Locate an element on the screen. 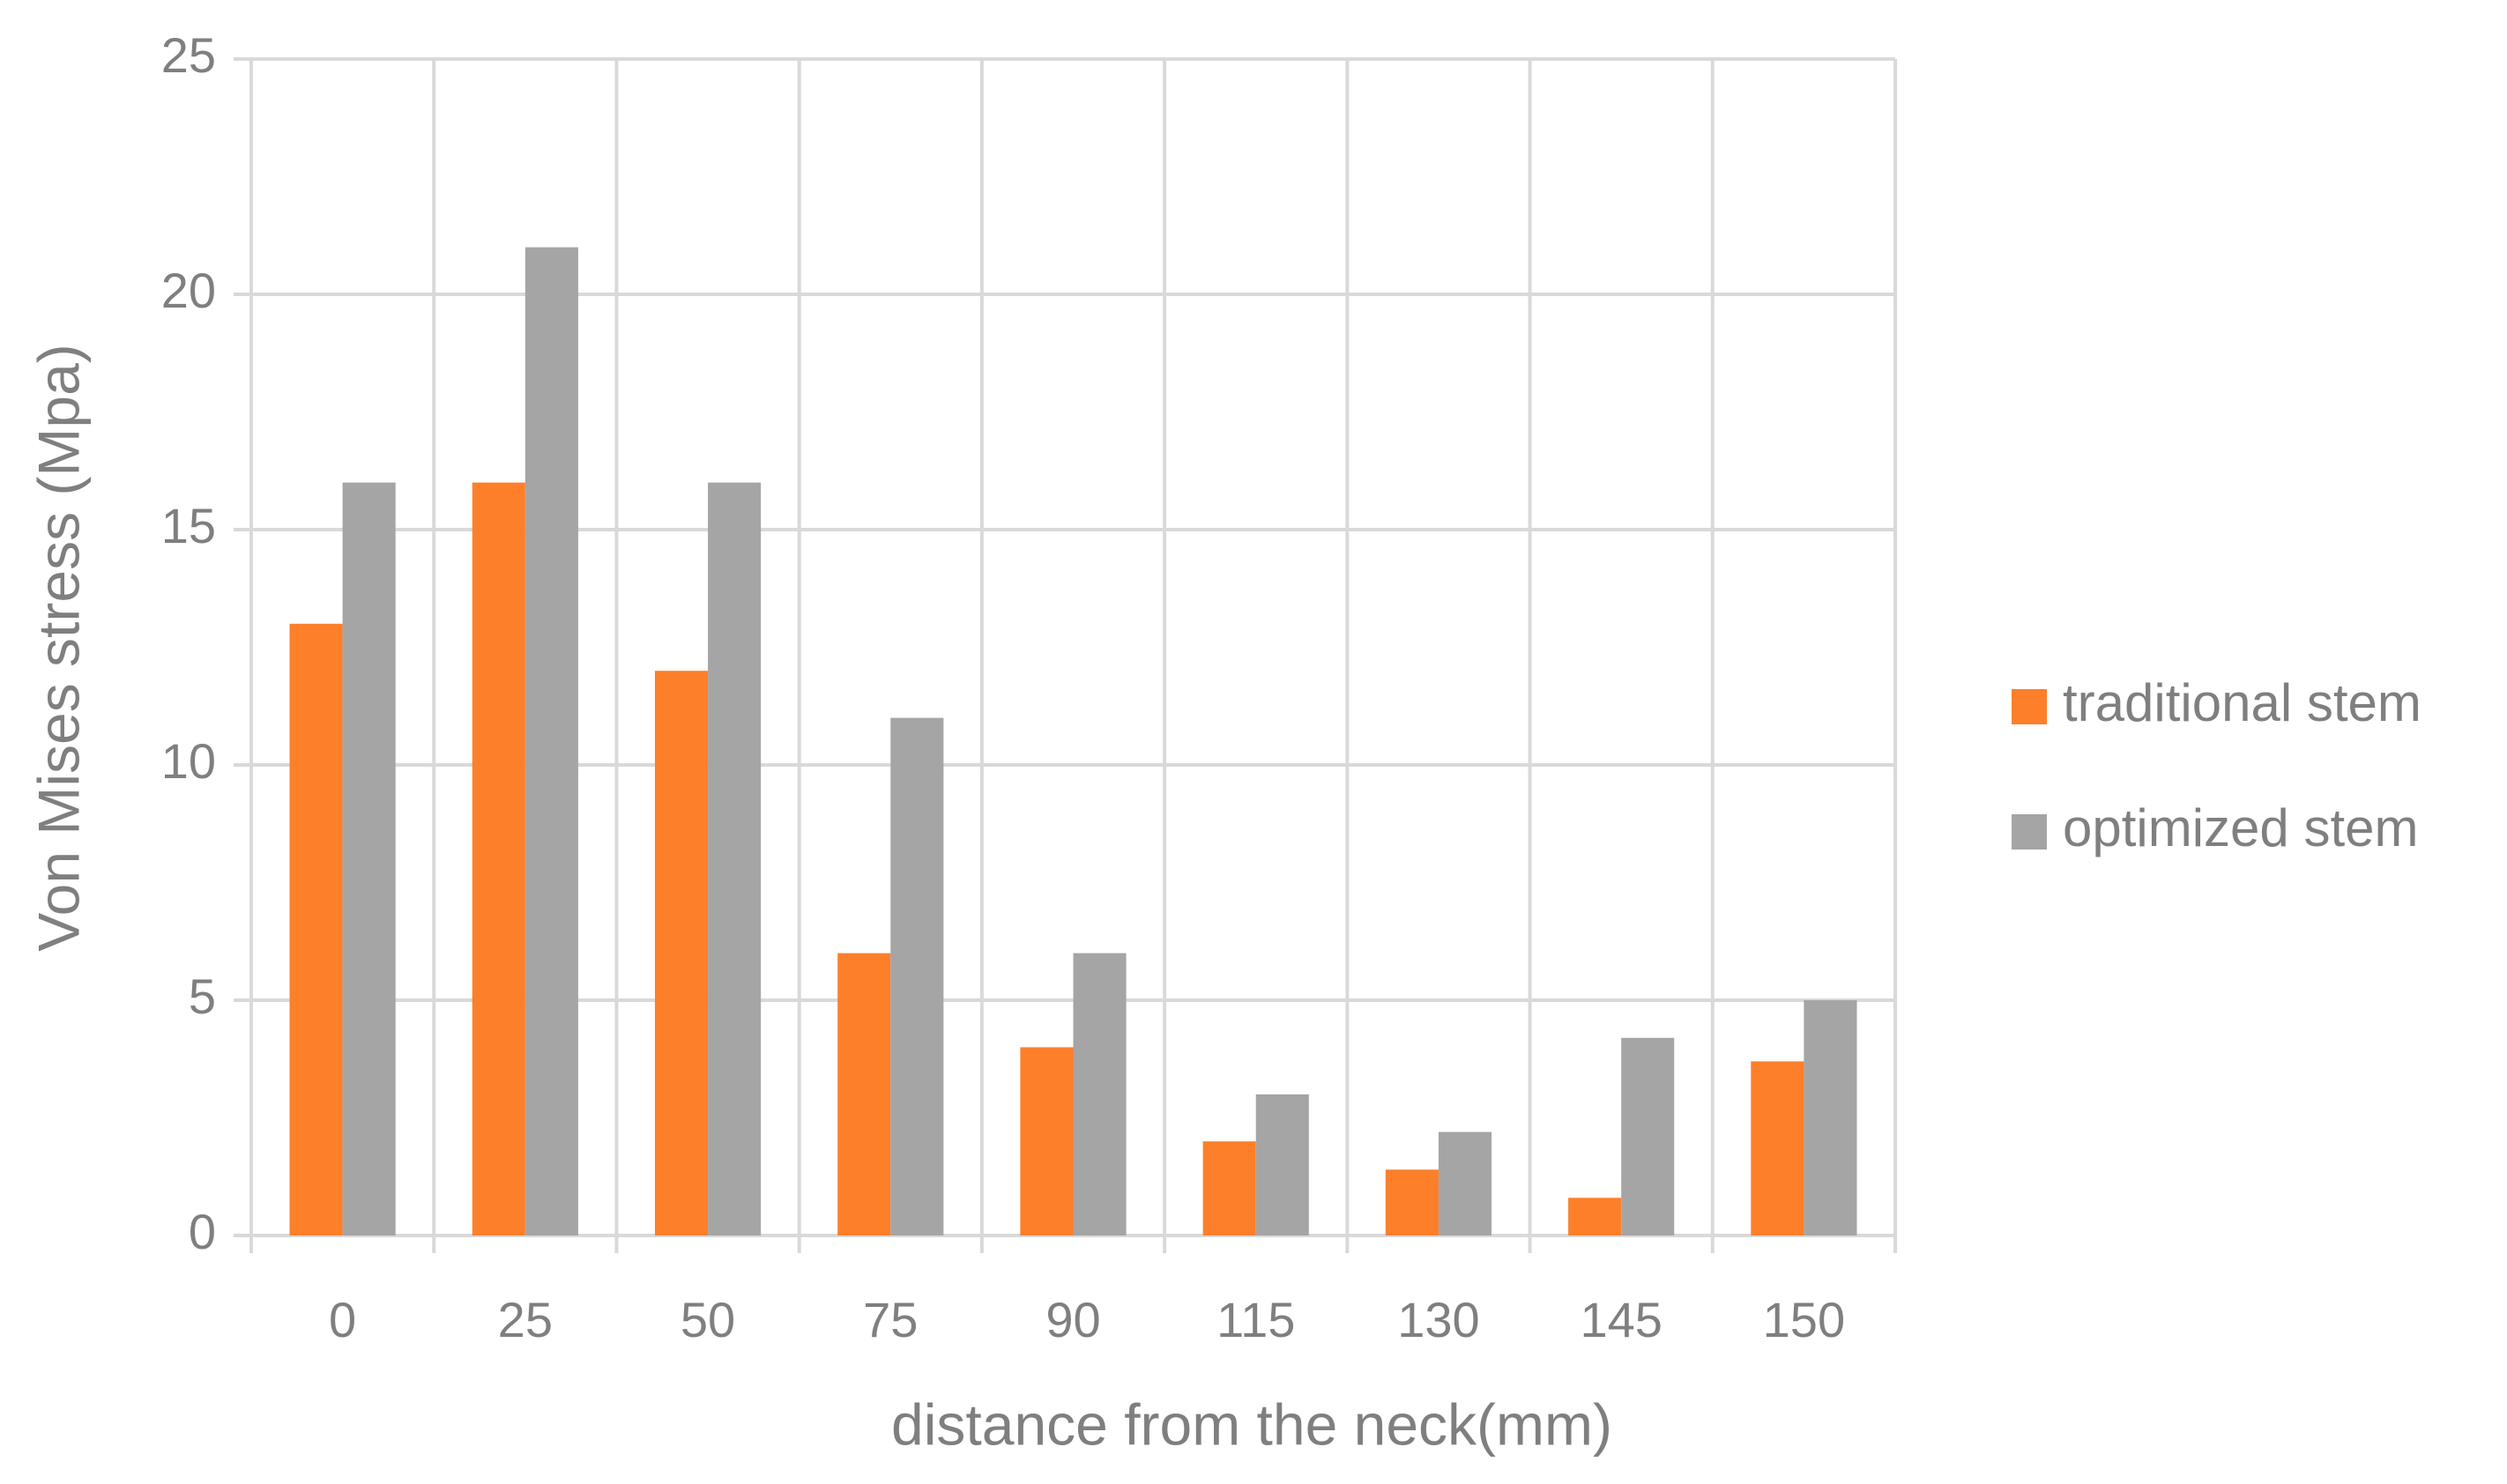 Image resolution: width=2507 pixels, height=1484 pixels. y-tick-label: 10 is located at coordinates (188, 761).